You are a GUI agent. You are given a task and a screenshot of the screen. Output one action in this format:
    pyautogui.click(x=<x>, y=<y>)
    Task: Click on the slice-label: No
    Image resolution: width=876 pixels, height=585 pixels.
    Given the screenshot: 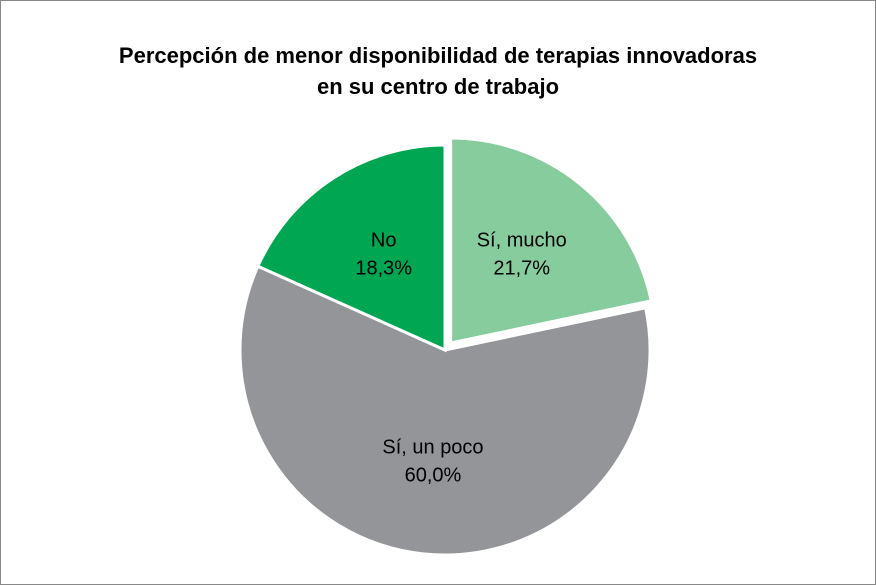 What is the action you would take?
    pyautogui.click(x=384, y=241)
    